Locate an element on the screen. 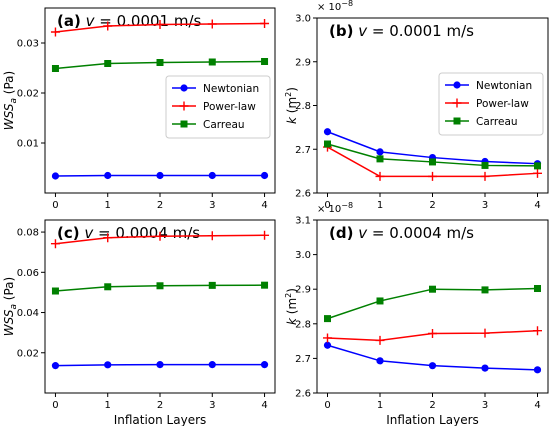  legend: Newtonian Power-law Carreau is located at coordinates (491, 104).